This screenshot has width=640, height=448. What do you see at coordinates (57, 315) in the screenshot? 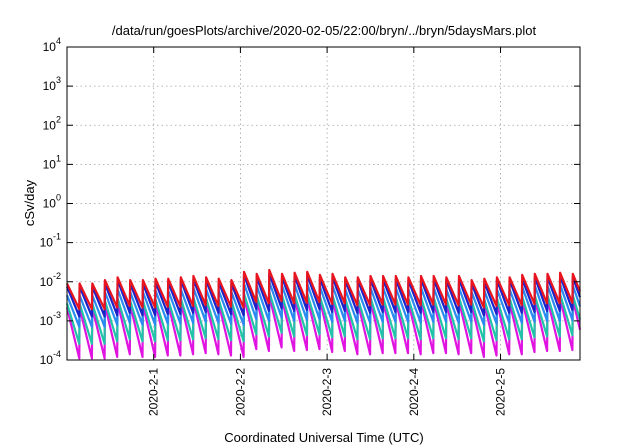
I see `y-tick-exponent: -3` at bounding box center [57, 315].